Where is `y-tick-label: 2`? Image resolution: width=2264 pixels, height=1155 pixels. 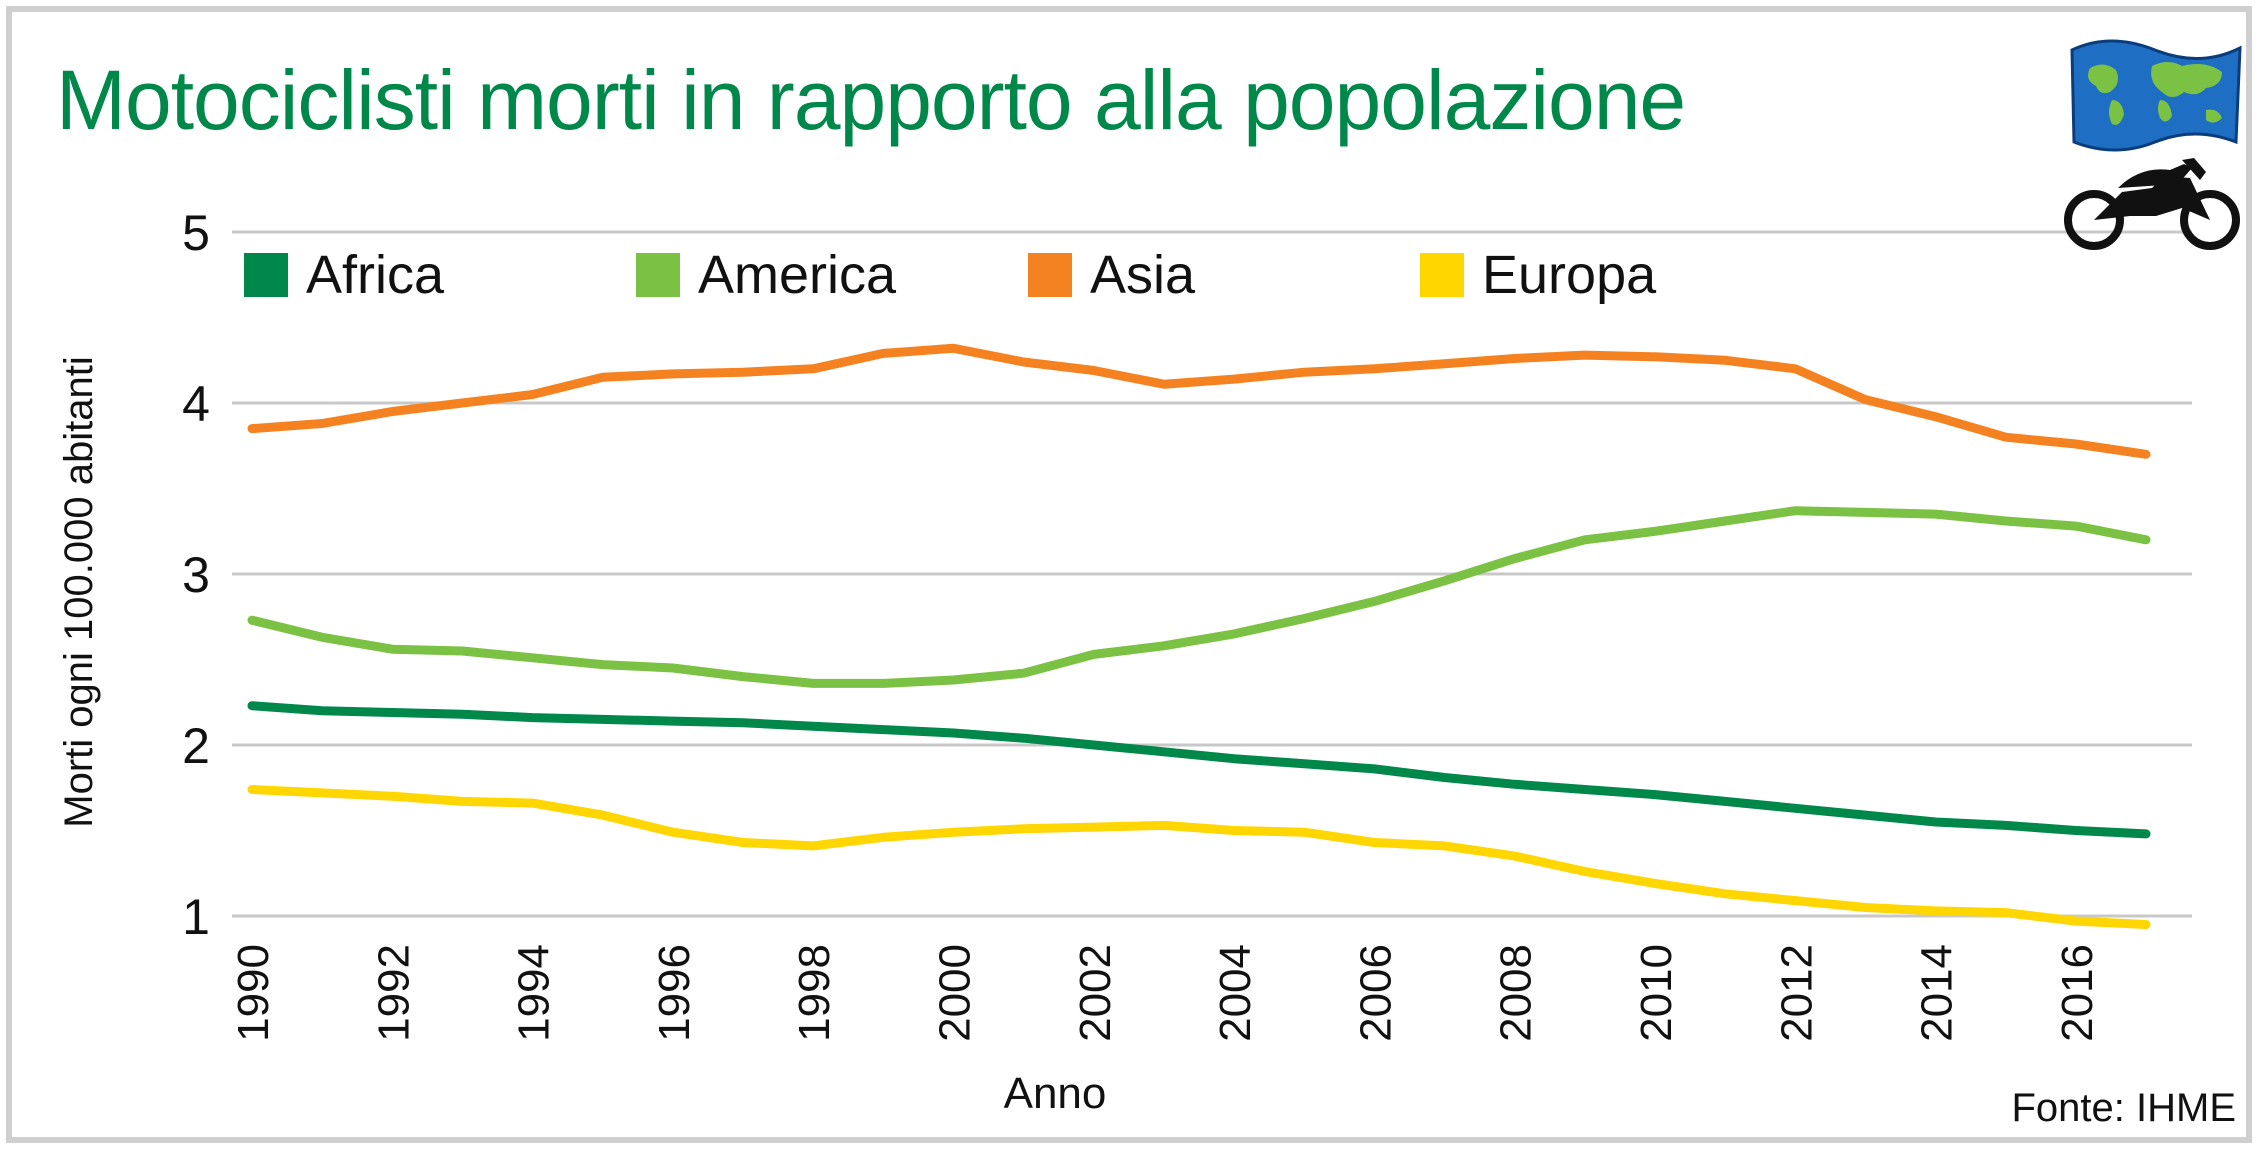
y-tick-label: 2 is located at coordinates (196, 746).